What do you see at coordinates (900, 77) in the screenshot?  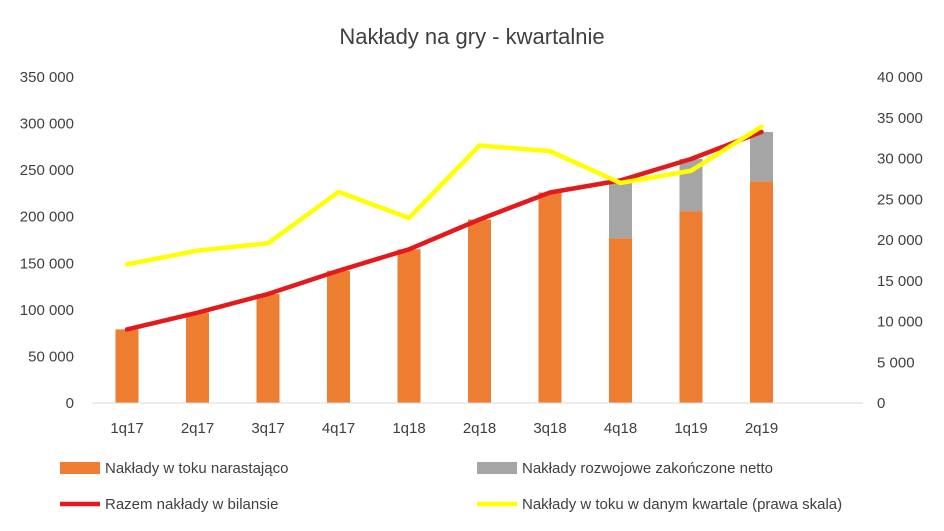 I see `right-tick-label: 40 000` at bounding box center [900, 77].